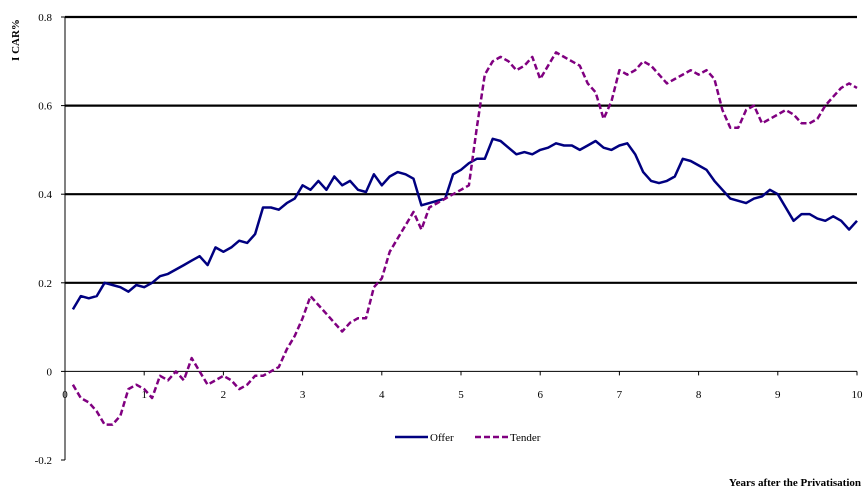  I want to click on x-tick-label: 0, so click(65, 395).